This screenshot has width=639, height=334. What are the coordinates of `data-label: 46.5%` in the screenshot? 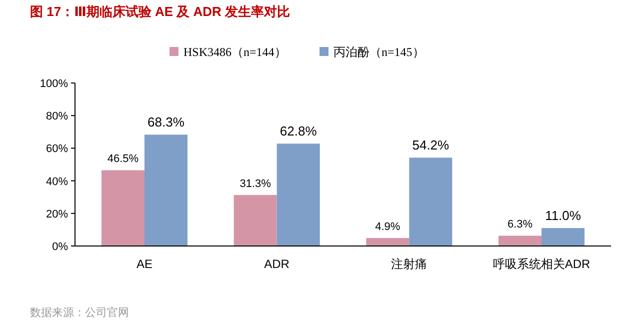 It's located at (123, 159).